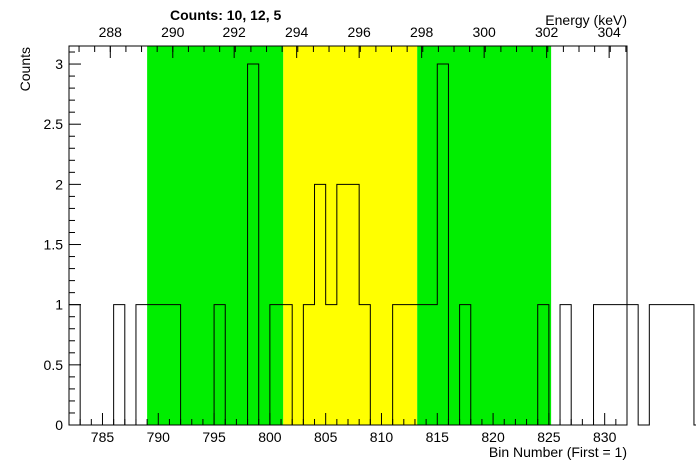 Image resolution: width=696 pixels, height=472 pixels. I want to click on top-tick-label: 298, so click(422, 32).